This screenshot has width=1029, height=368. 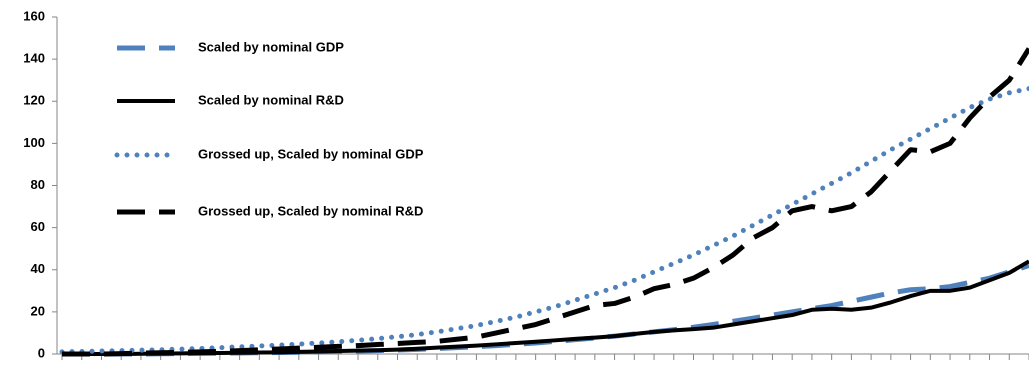 I want to click on y-tick-label: 40, so click(x=38, y=268).